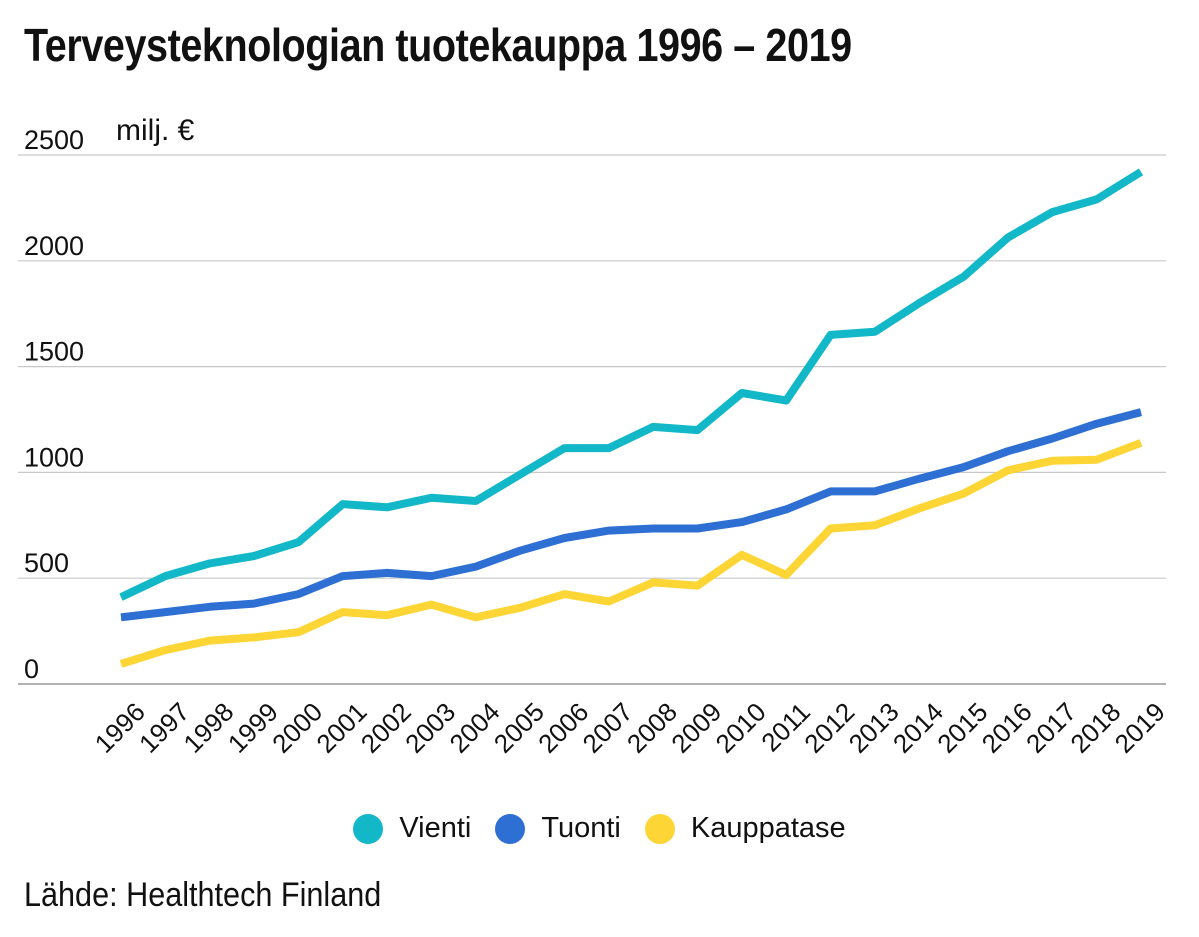 The height and width of the screenshot is (937, 1199). What do you see at coordinates (54, 352) in the screenshot?
I see `y-tick-label: 1500` at bounding box center [54, 352].